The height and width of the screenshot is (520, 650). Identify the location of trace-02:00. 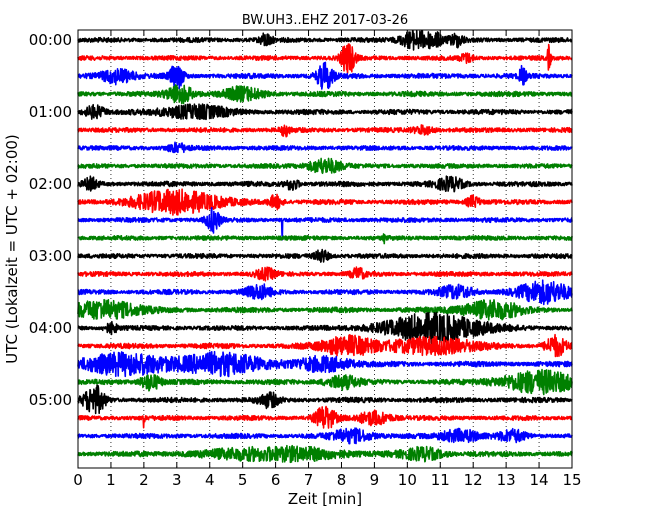
(325, 184).